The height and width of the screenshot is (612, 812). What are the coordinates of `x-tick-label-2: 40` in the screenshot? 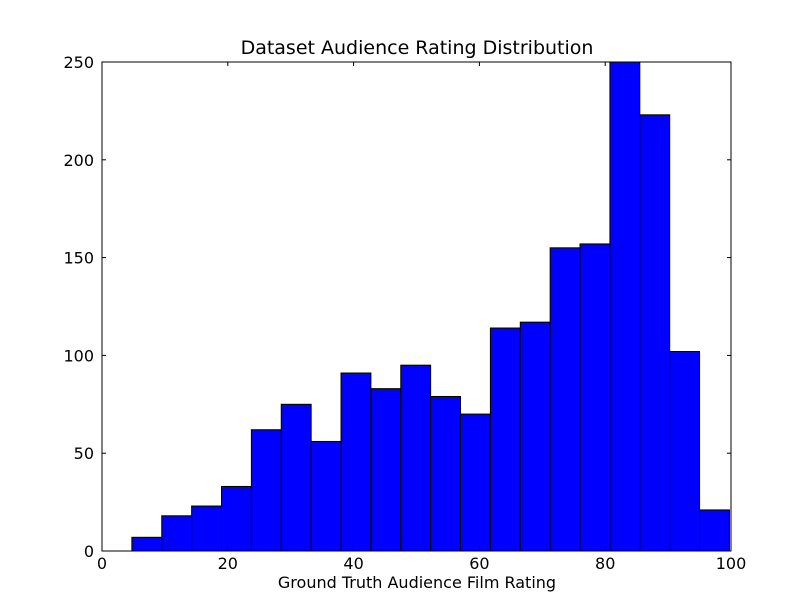 It's located at (353, 563).